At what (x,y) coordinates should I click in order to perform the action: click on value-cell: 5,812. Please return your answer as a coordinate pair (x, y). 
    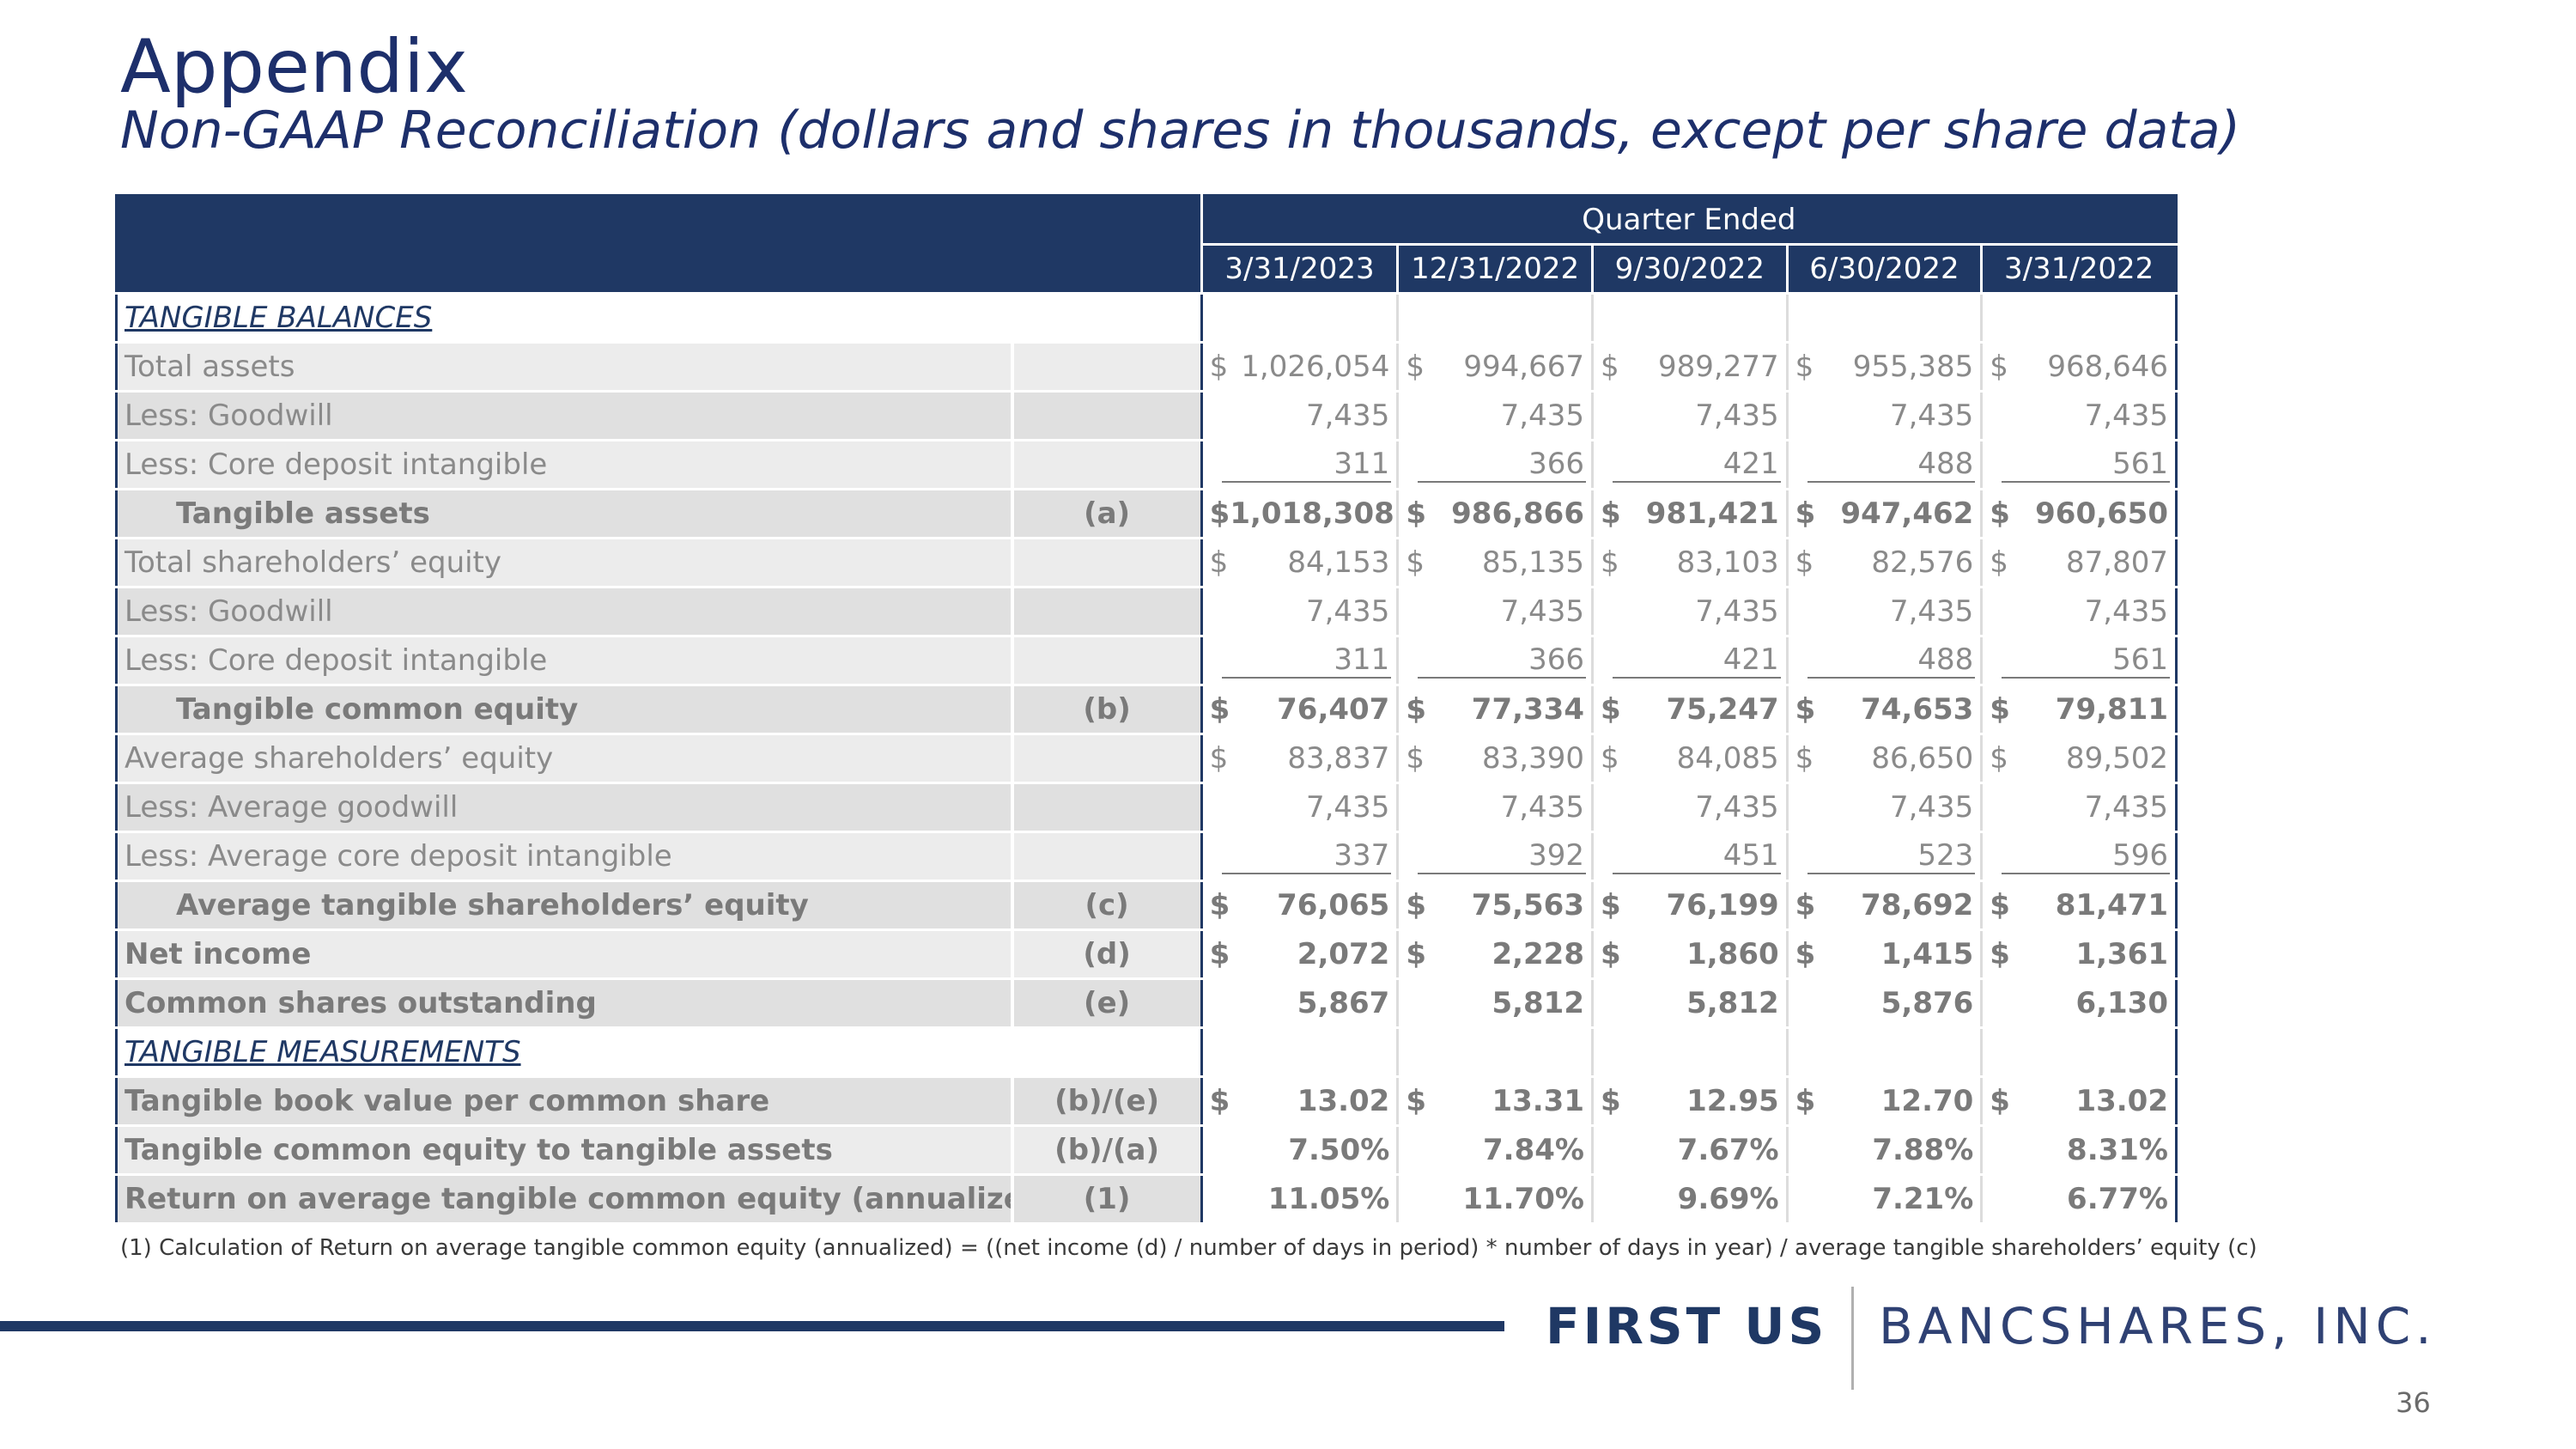
    Looking at the image, I should click on (1495, 1003).